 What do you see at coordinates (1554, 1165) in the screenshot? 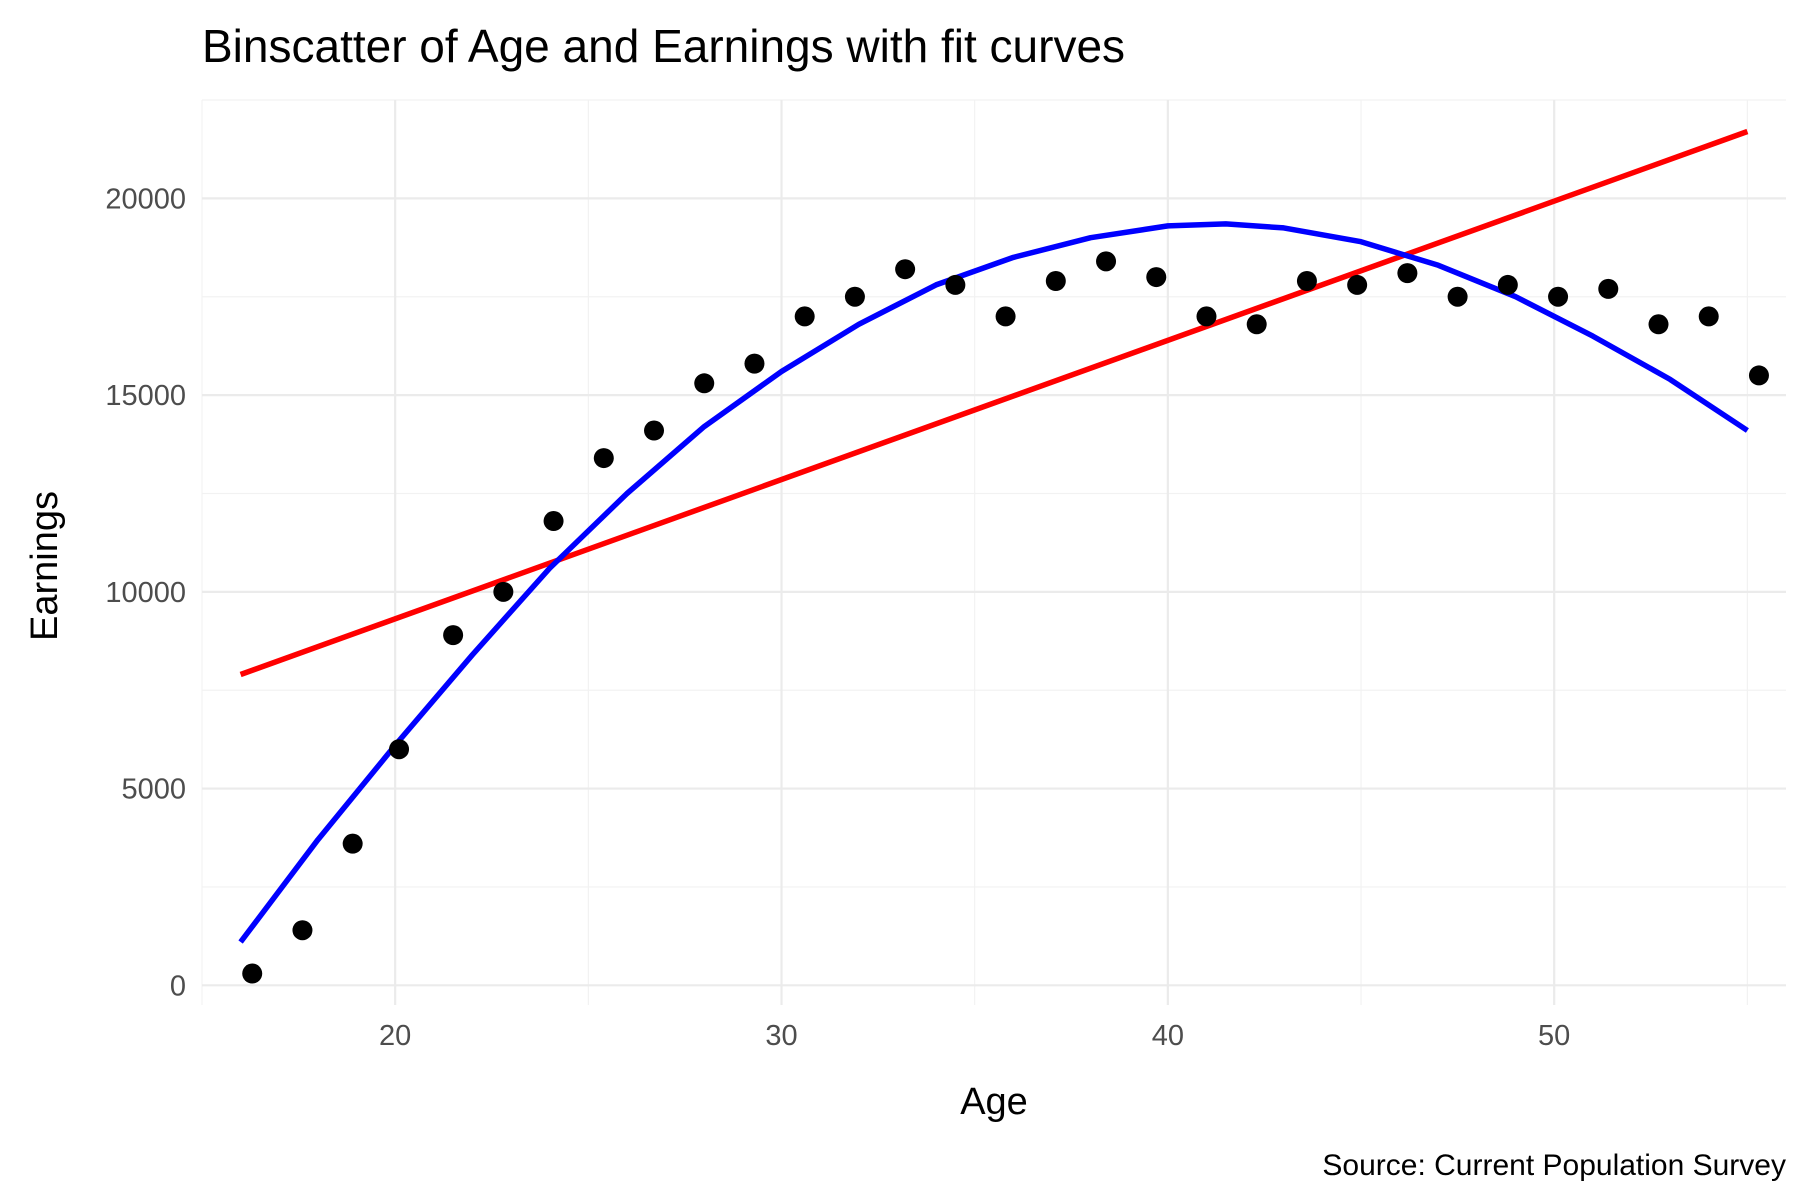
I see `source-caption: Source: Current Population Survey` at bounding box center [1554, 1165].